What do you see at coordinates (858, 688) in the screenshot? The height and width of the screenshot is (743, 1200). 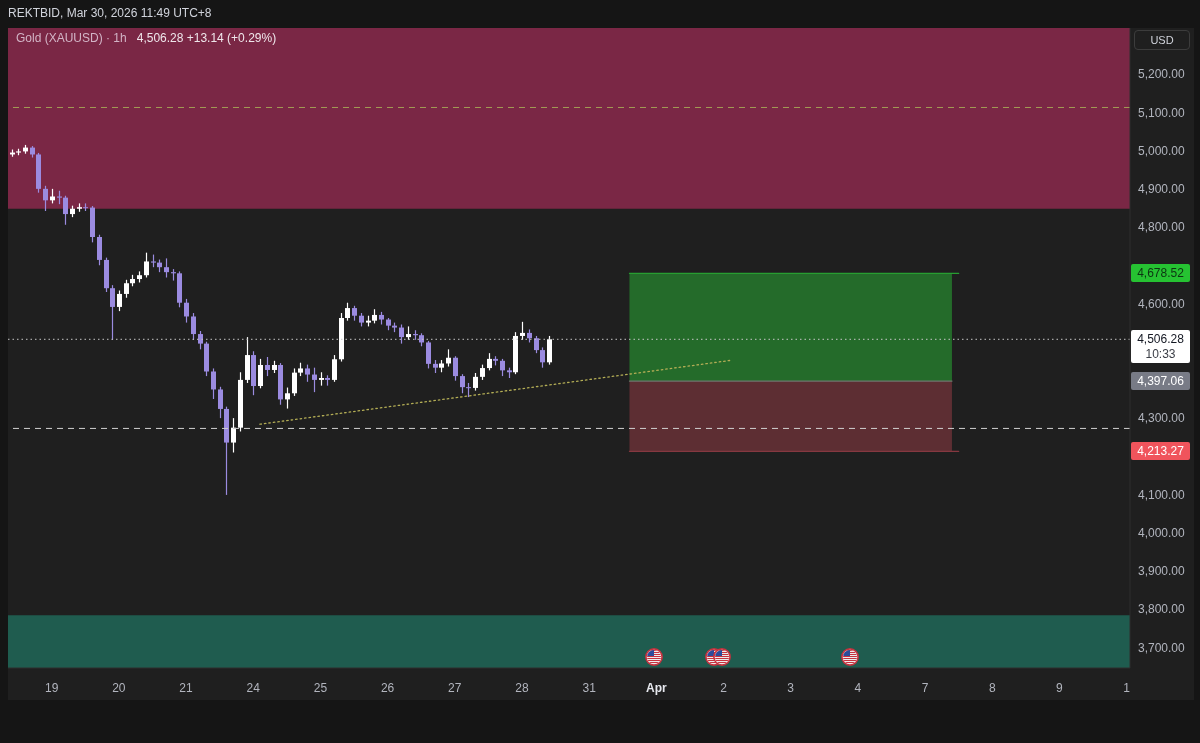 I see `x-tick-label: 4` at bounding box center [858, 688].